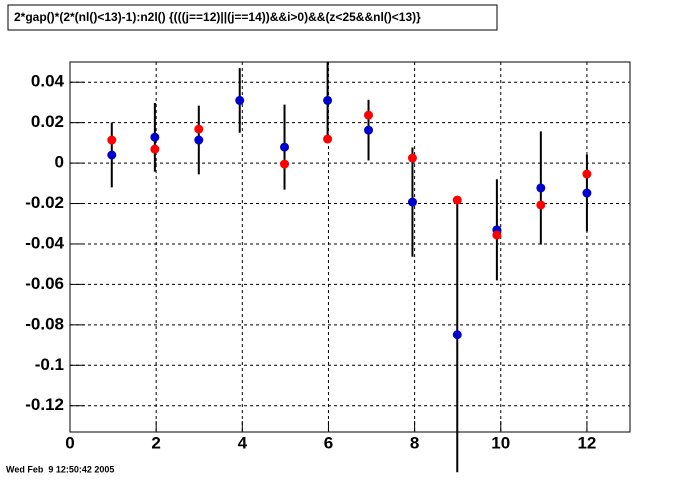 The width and height of the screenshot is (700, 480). What do you see at coordinates (44, 404) in the screenshot?
I see `y-tick-label: -0.12` at bounding box center [44, 404].